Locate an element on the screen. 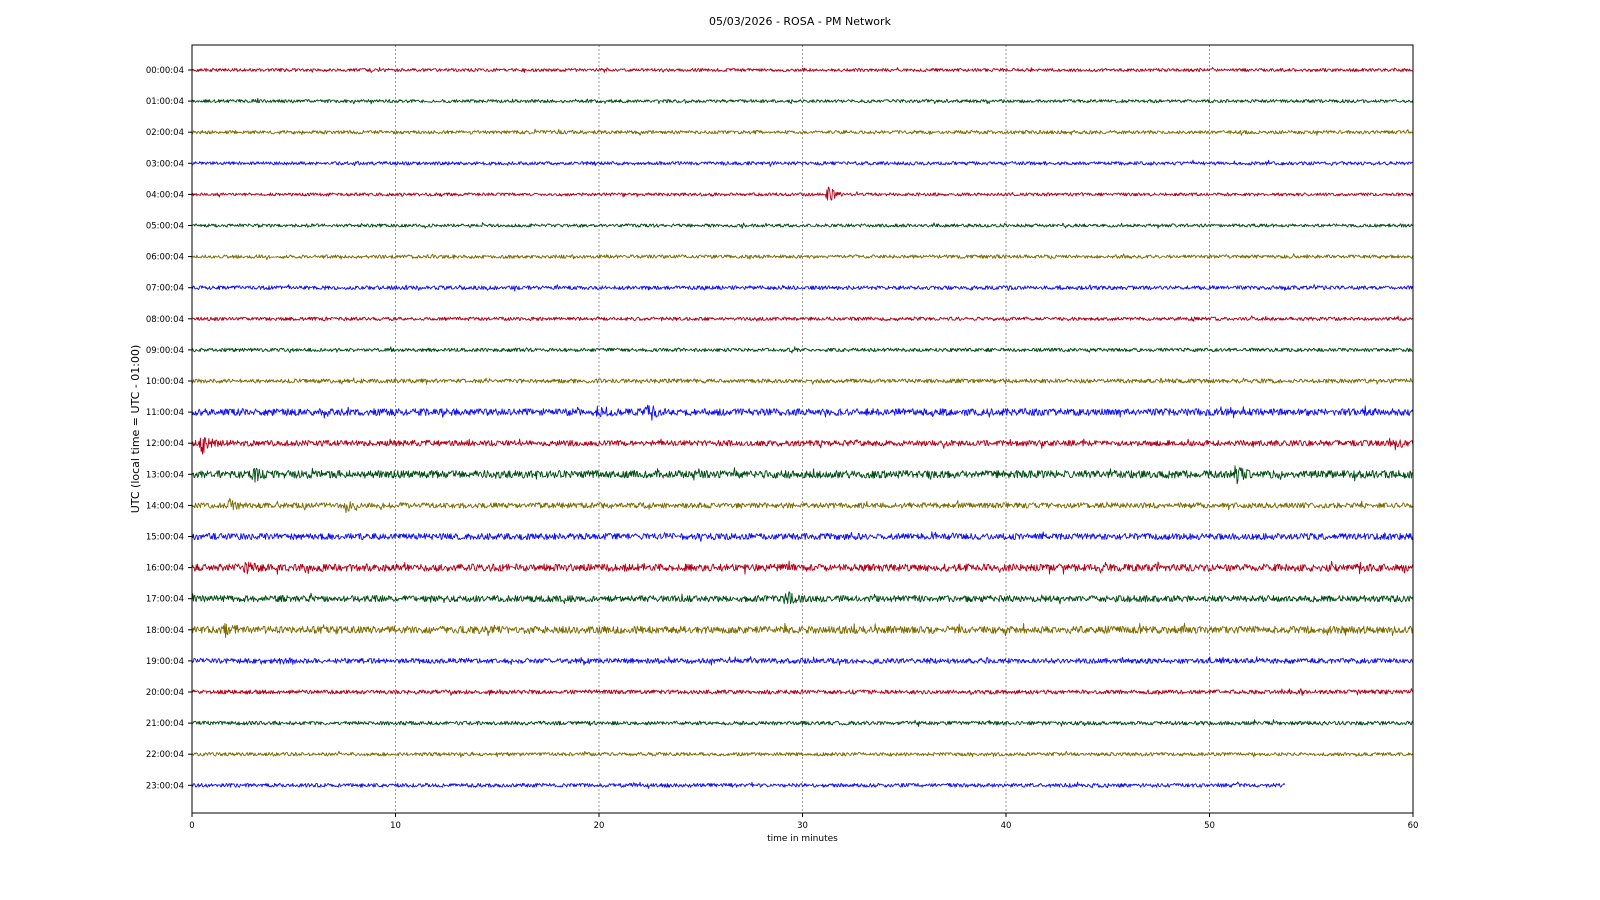  y-tick-label: 07:00:04 is located at coordinates (165, 289).